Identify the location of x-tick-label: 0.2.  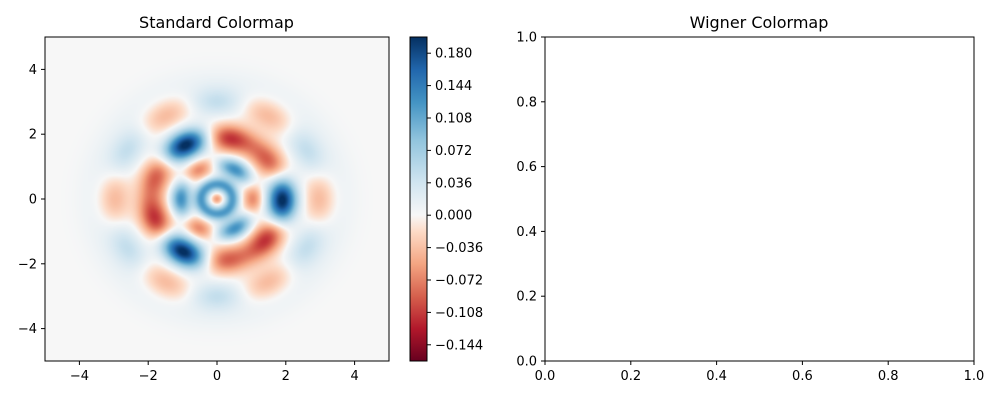
(630, 376).